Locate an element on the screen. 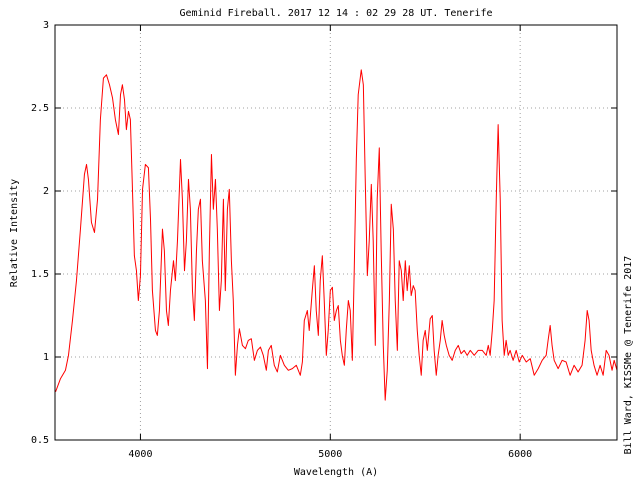 Image resolution: width=640 pixels, height=480 pixels. x-tick-label: 6000 is located at coordinates (520, 454).